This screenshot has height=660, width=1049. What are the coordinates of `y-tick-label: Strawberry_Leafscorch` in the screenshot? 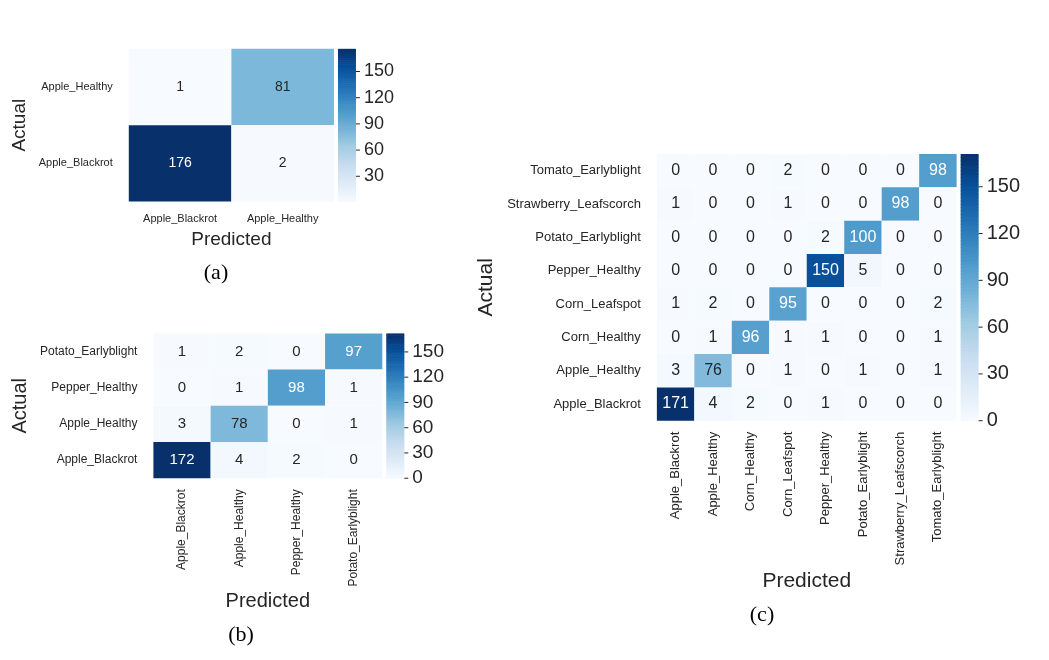 It's located at (574, 203).